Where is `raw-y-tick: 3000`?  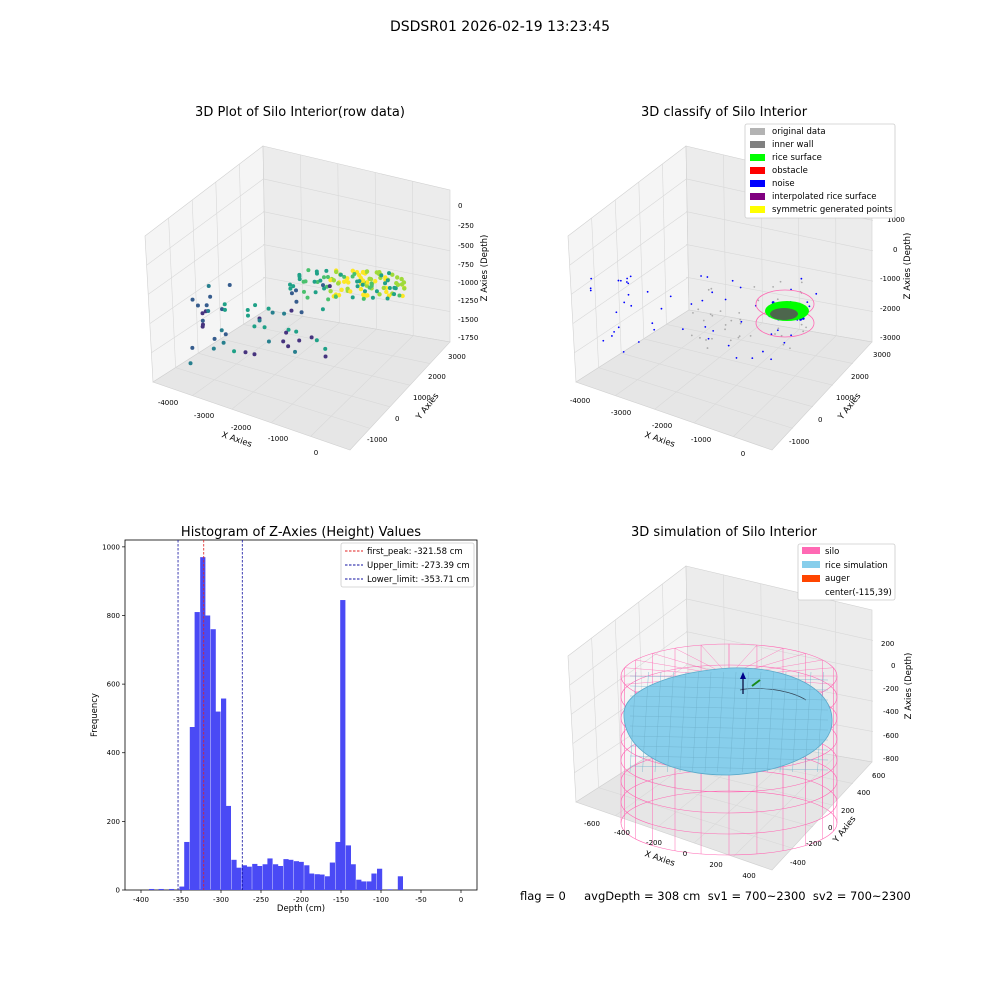
raw-y-tick: 3000 is located at coordinates (457, 357).